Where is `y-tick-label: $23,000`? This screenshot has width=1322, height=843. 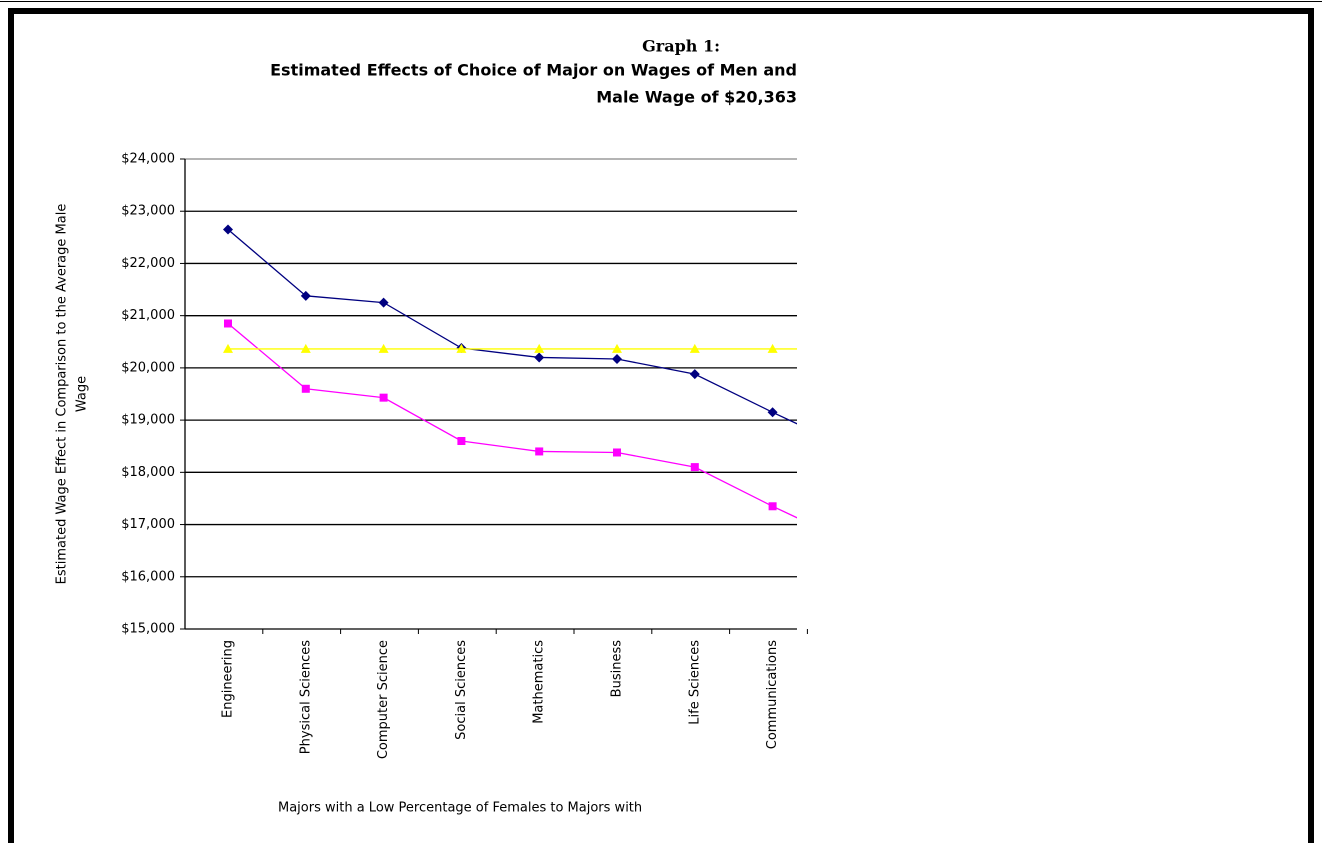
y-tick-label: $23,000 is located at coordinates (148, 211).